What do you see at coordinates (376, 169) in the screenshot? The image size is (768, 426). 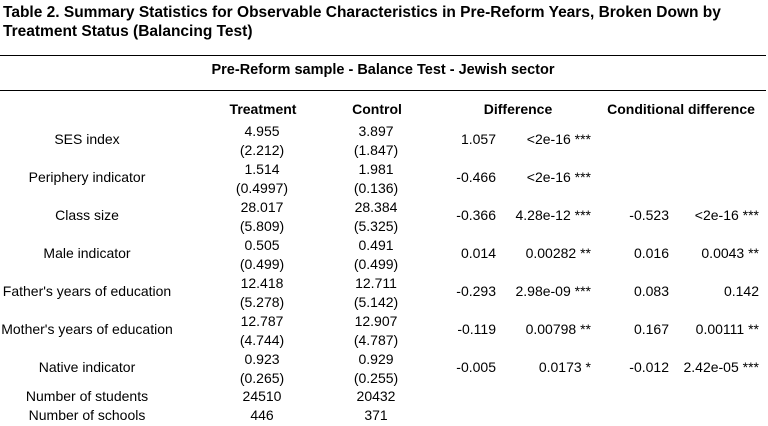 I see `control-mean: 1.981` at bounding box center [376, 169].